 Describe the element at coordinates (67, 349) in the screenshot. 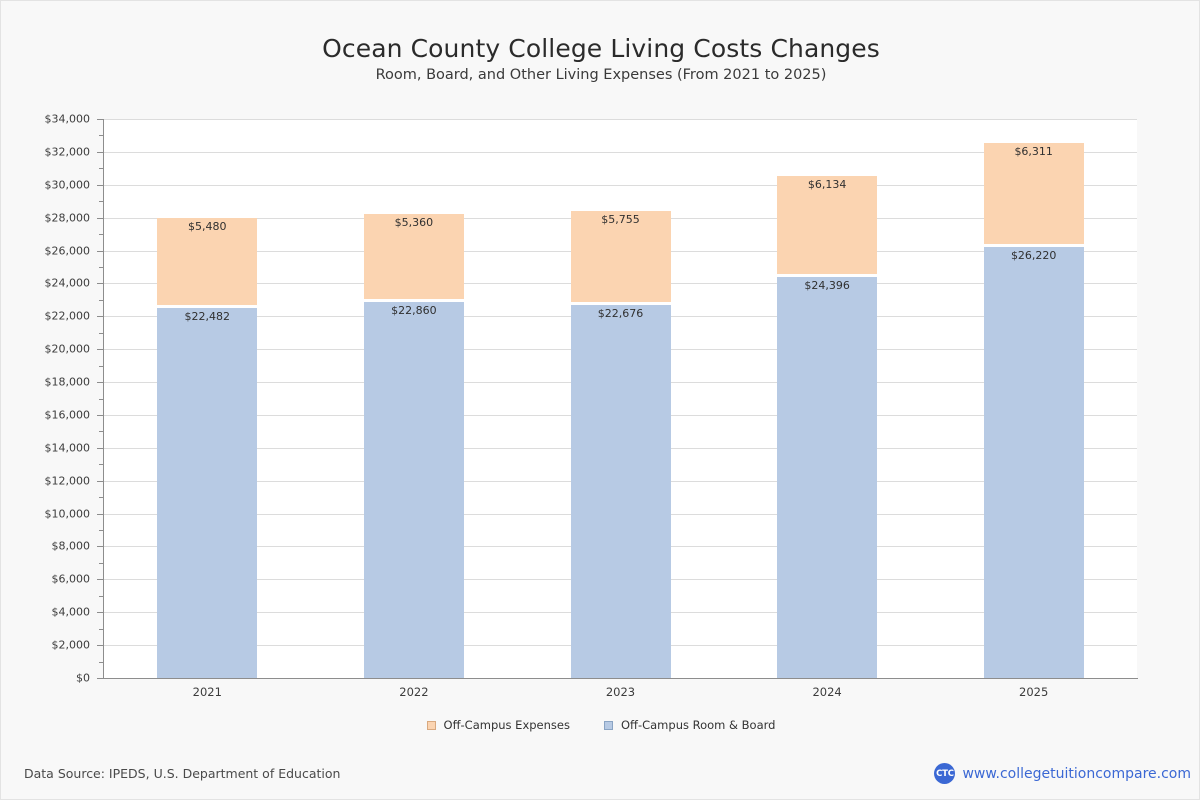

I see `y-axis-label: $20,000` at that location.